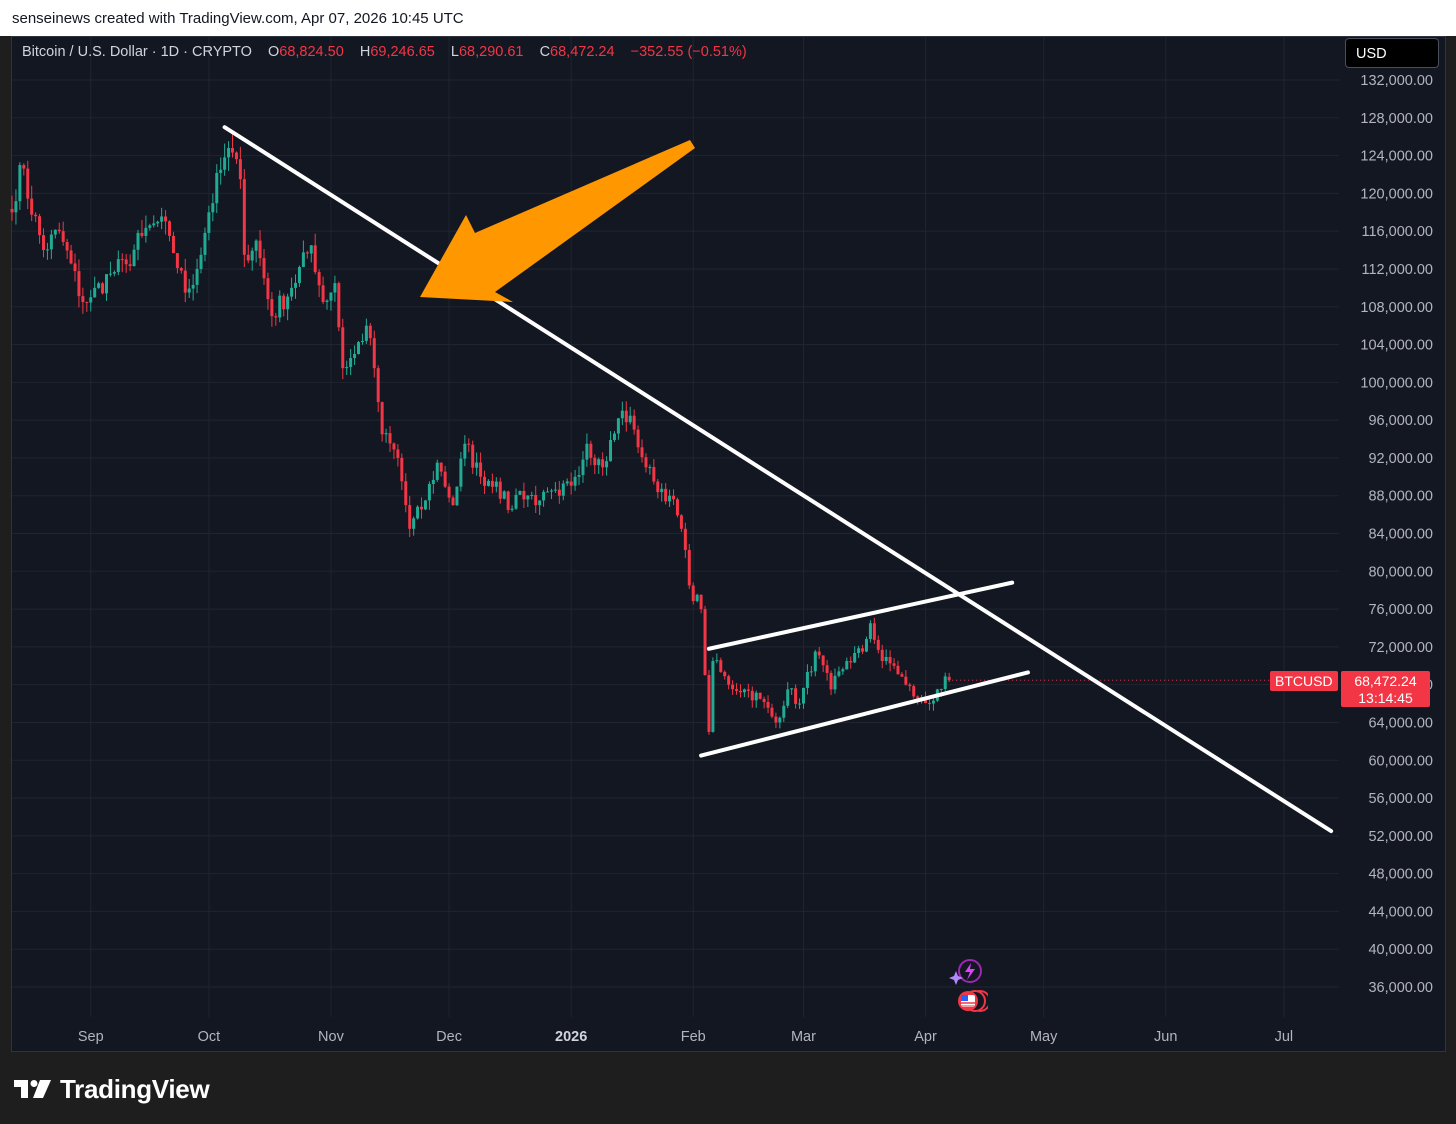 Image resolution: width=1456 pixels, height=1124 pixels. Describe the element at coordinates (1400, 799) in the screenshot. I see `price-tick-label: 56,000.00` at that location.